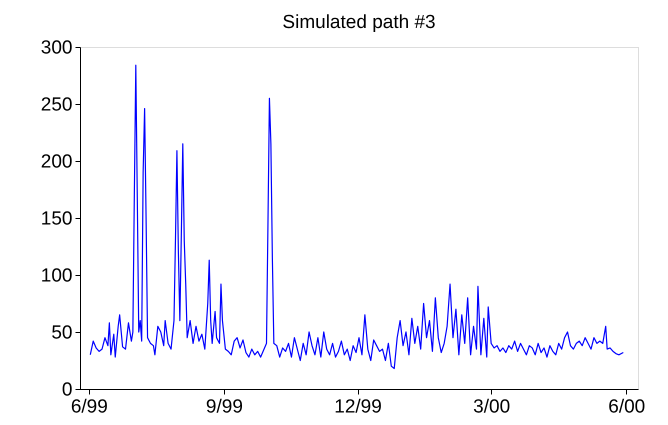 This screenshot has width=668, height=425. What do you see at coordinates (627, 407) in the screenshot?
I see `x-tick-label: 6/00` at bounding box center [627, 407].